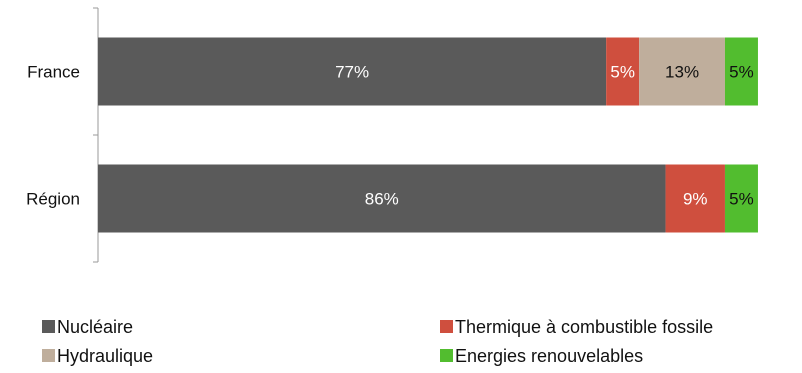 This screenshot has height=373, width=802. Describe the element at coordinates (95, 327) in the screenshot. I see `legend-label: Nucléaire` at that location.